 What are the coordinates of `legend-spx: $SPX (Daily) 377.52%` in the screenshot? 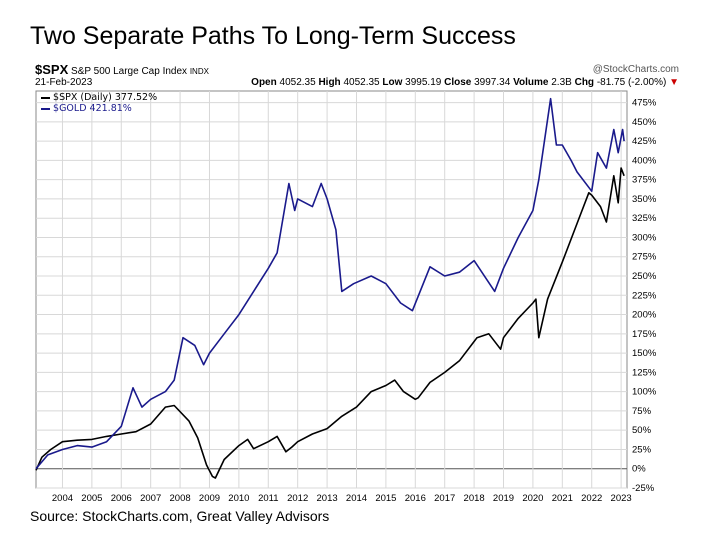 It's located at (99, 97).